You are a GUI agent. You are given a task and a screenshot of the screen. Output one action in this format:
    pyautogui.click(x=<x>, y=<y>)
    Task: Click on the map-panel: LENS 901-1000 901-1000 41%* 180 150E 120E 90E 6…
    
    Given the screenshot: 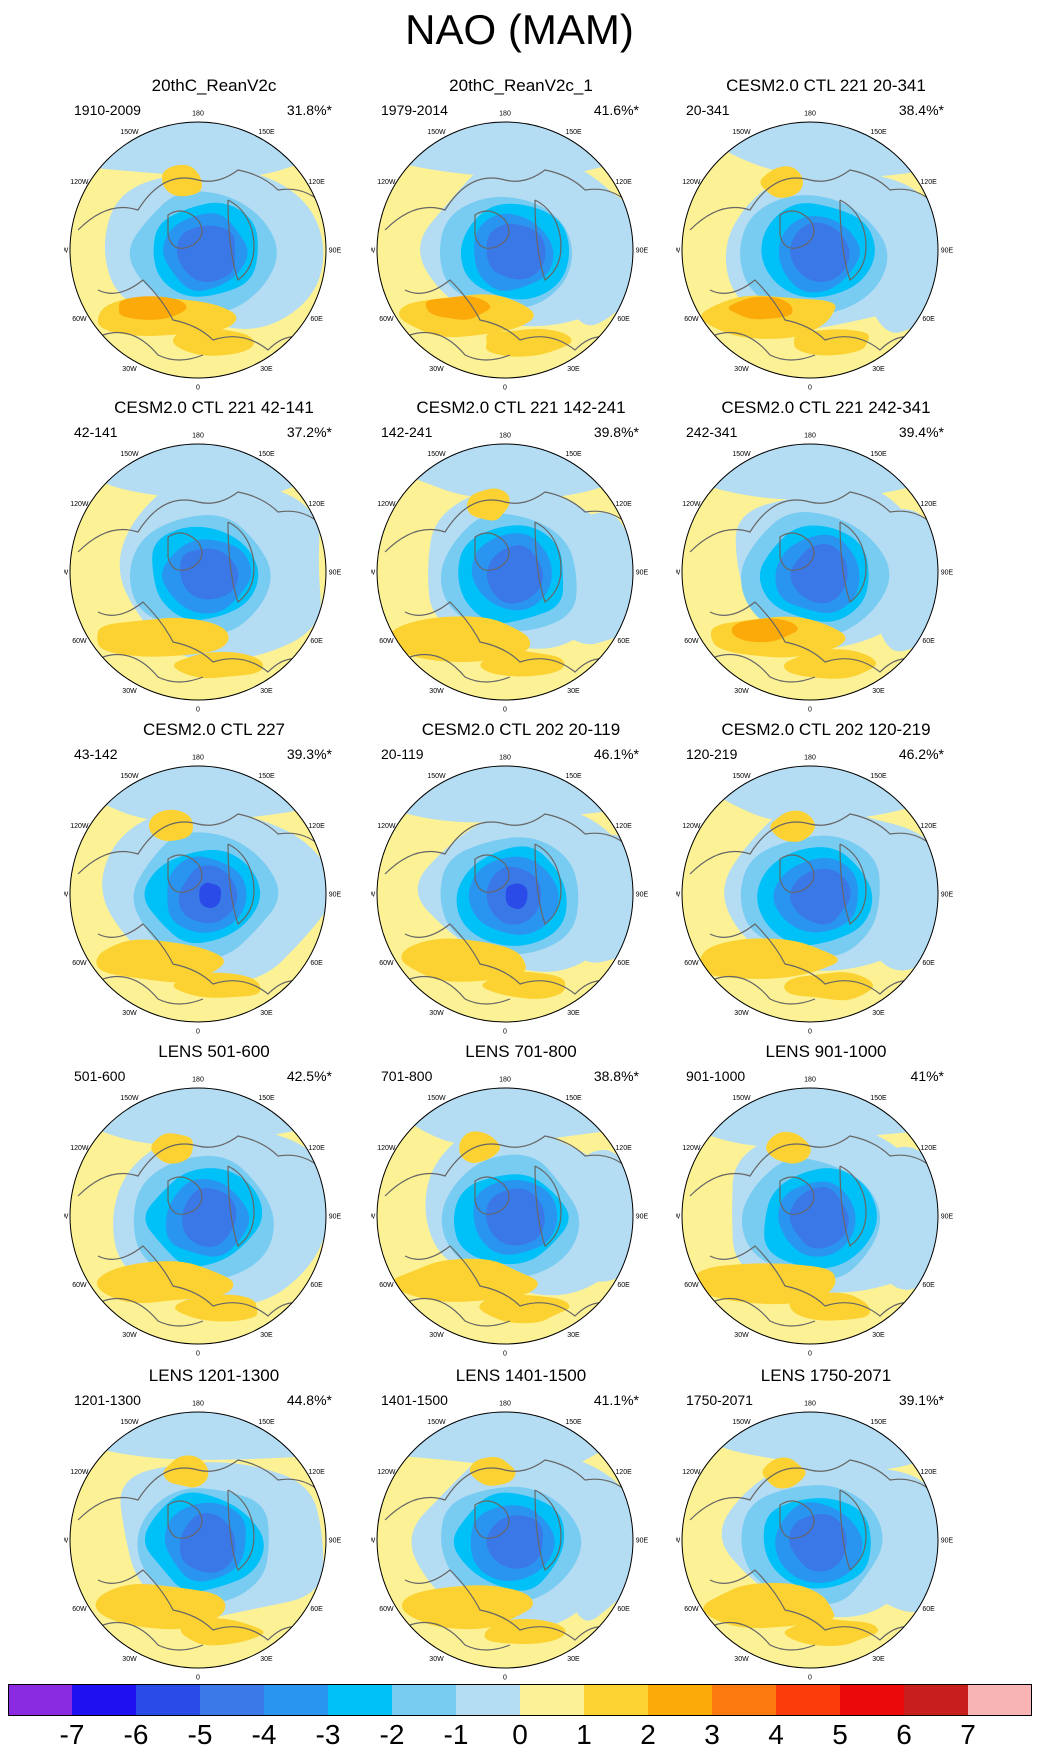 What is the action you would take?
    pyautogui.click(x=826, y=1200)
    